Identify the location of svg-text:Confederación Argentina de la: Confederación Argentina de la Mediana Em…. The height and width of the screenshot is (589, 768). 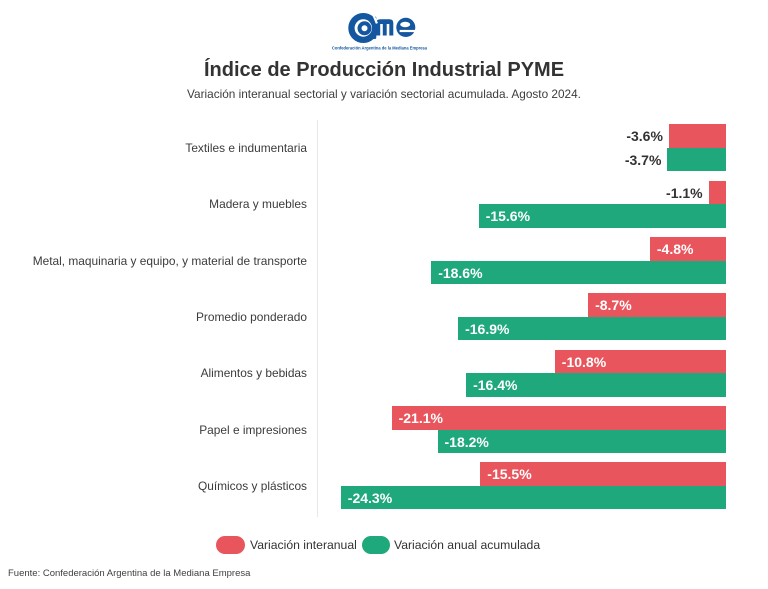
(380, 48).